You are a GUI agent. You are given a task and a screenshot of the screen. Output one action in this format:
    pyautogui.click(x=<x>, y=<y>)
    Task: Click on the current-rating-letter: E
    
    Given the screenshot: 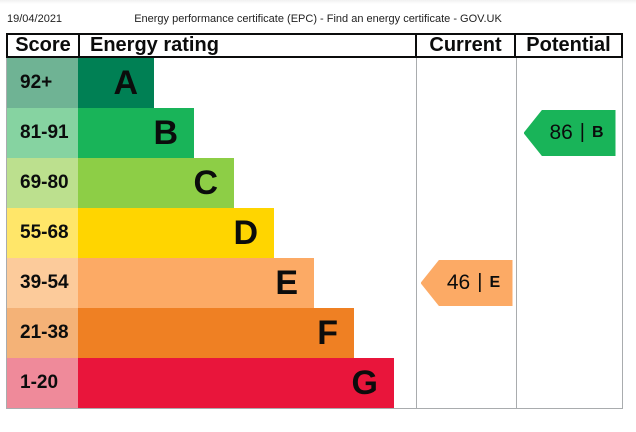 What is the action you would take?
    pyautogui.click(x=495, y=282)
    